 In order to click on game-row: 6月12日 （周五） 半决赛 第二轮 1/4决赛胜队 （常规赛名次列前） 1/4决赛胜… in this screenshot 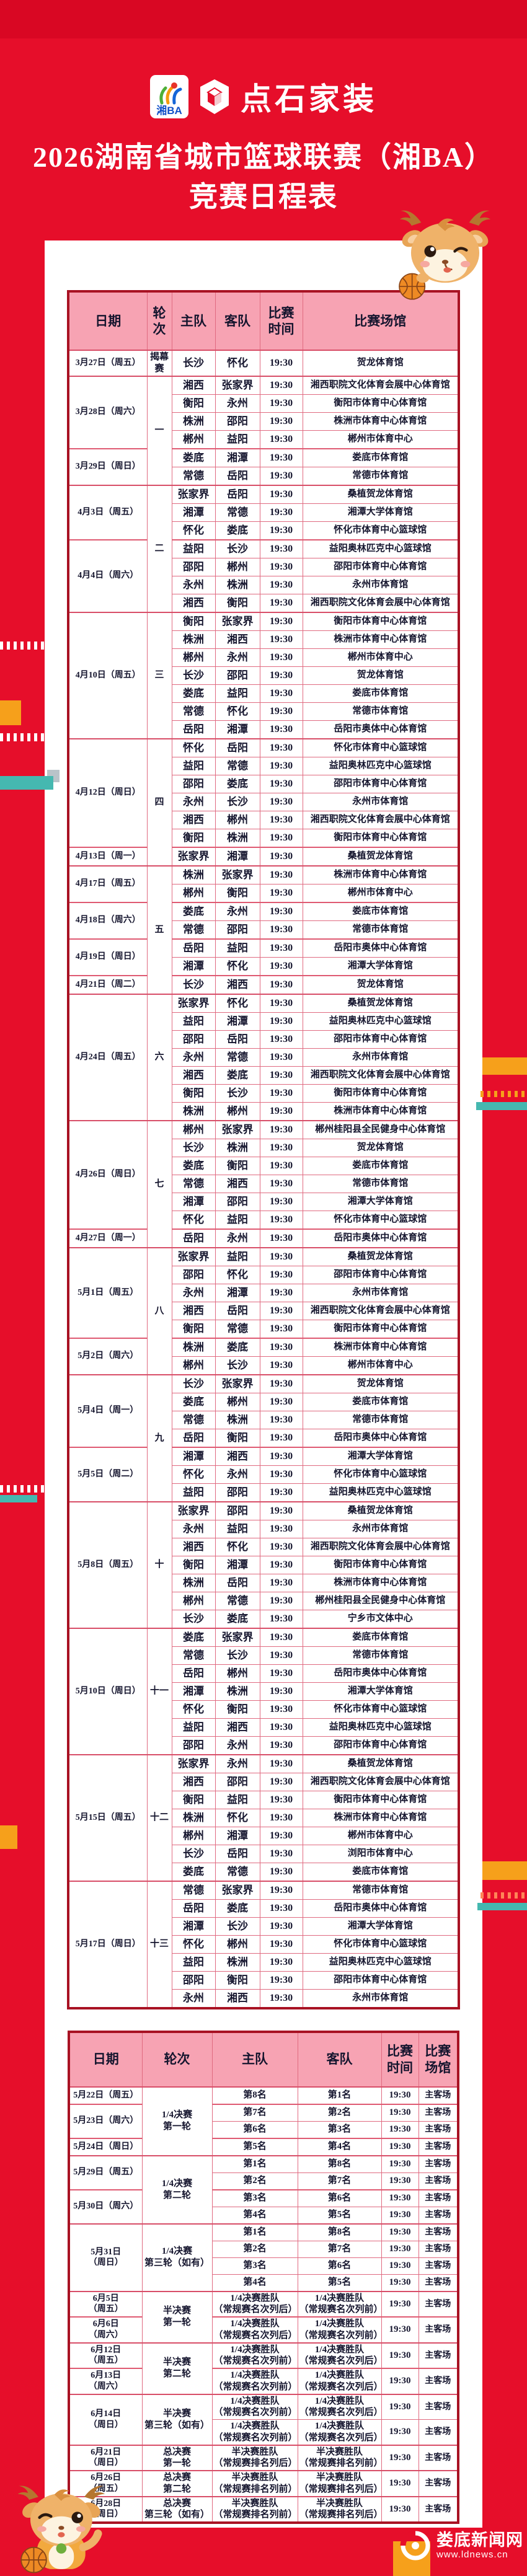, I will do `click(263, 2368)`.